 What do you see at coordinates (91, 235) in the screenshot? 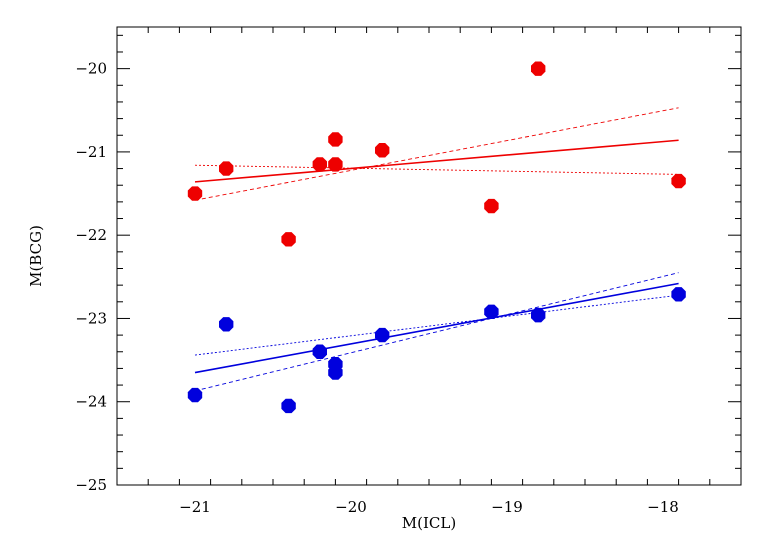
I see `y-tick-label: −22` at bounding box center [91, 235].